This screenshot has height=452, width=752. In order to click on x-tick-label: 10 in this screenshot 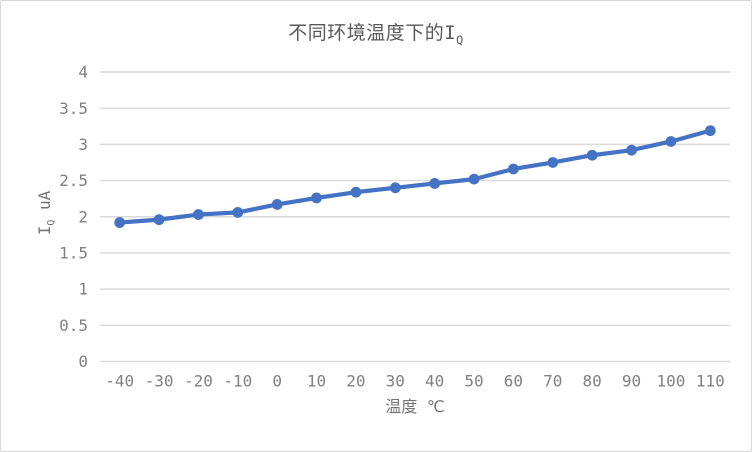, I will do `click(316, 381)`.